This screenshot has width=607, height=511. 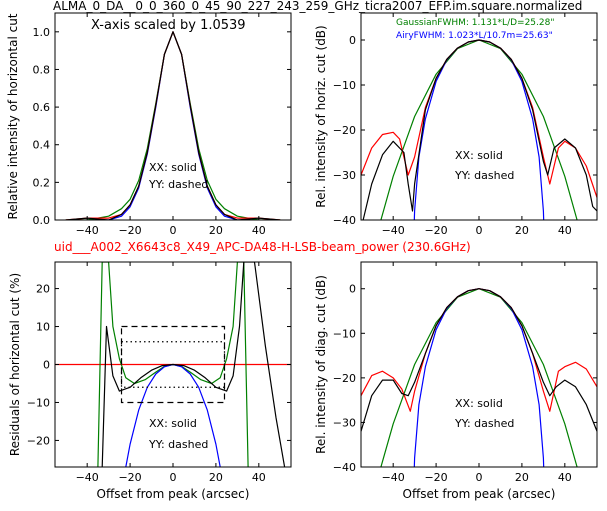 I want to click on y-tick-label: 1.0, so click(x=42, y=32).